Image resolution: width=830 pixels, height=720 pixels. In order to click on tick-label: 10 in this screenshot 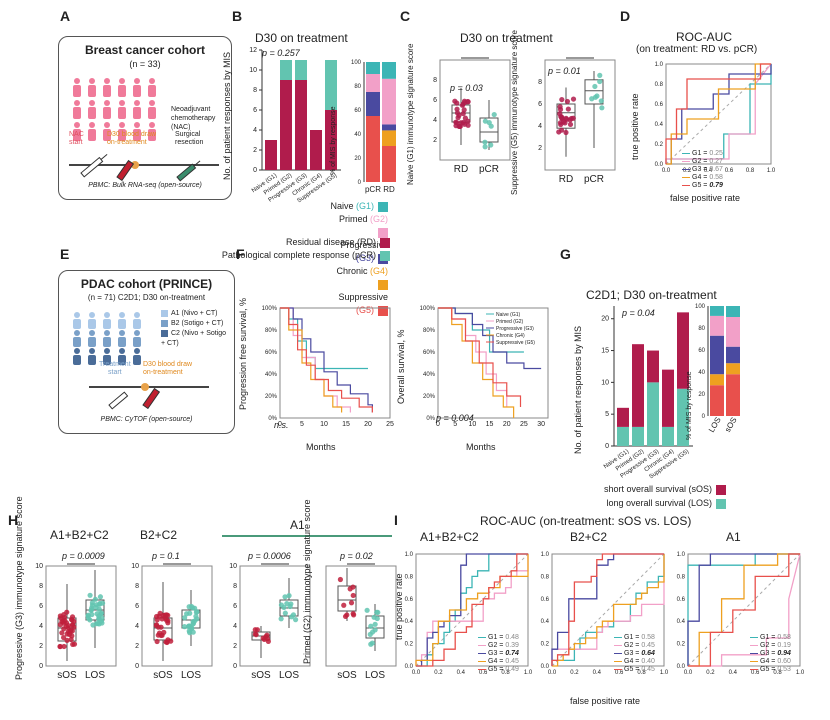, I will do `click(605, 382)`.